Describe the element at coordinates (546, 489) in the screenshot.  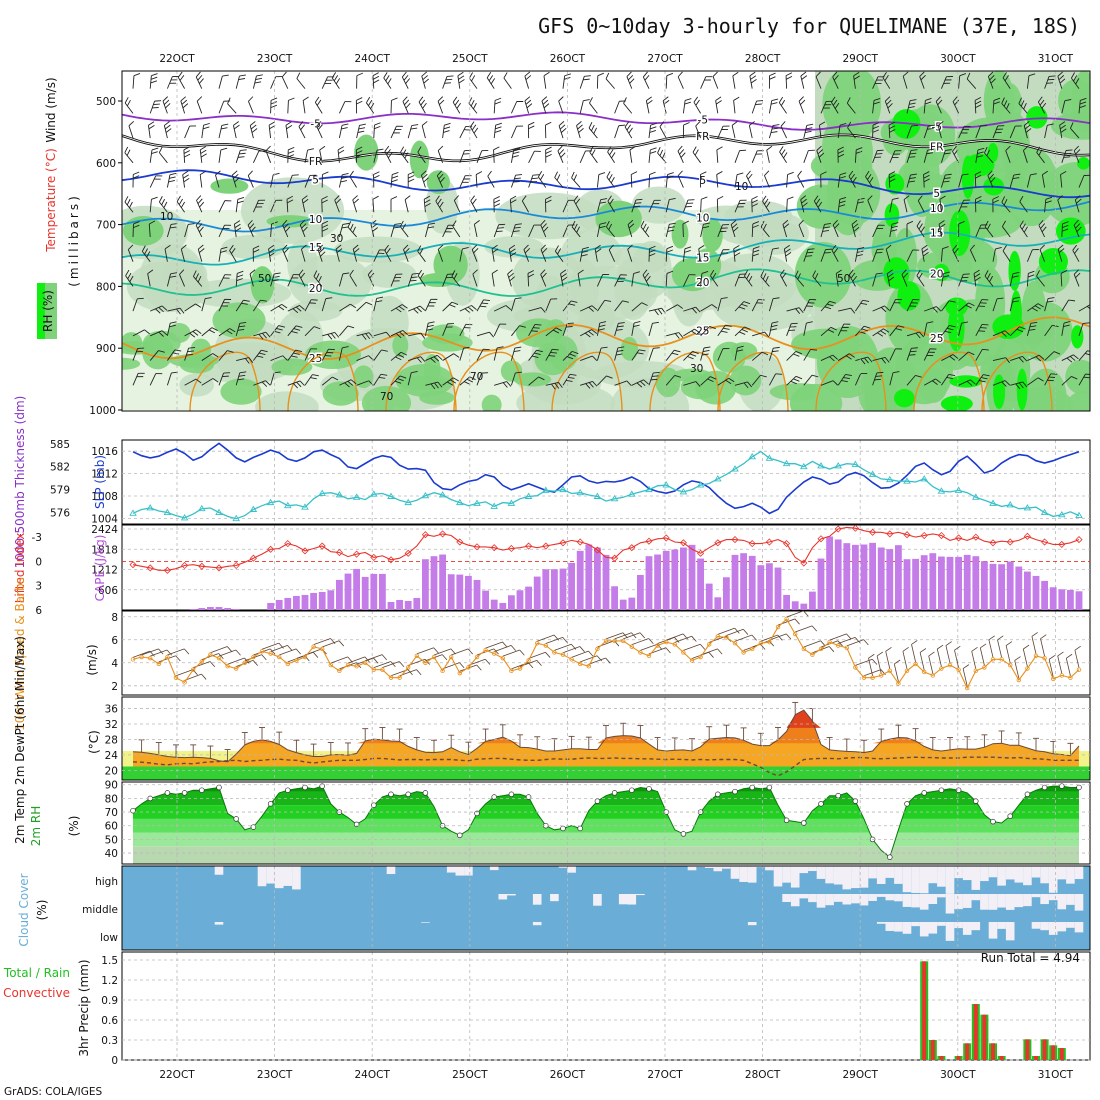
I see `thickness-marker` at that location.